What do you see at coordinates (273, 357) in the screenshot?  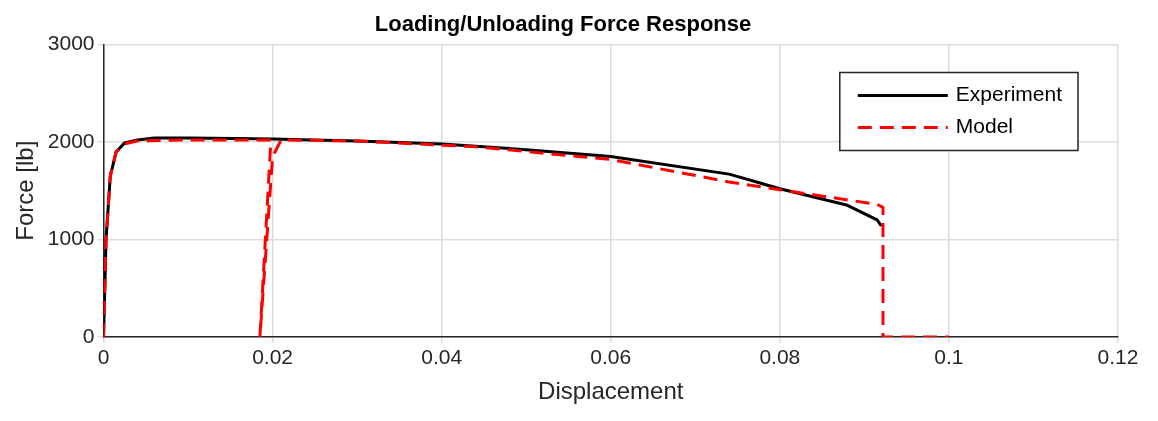 I see `x-tick-label: 0.02` at bounding box center [273, 357].